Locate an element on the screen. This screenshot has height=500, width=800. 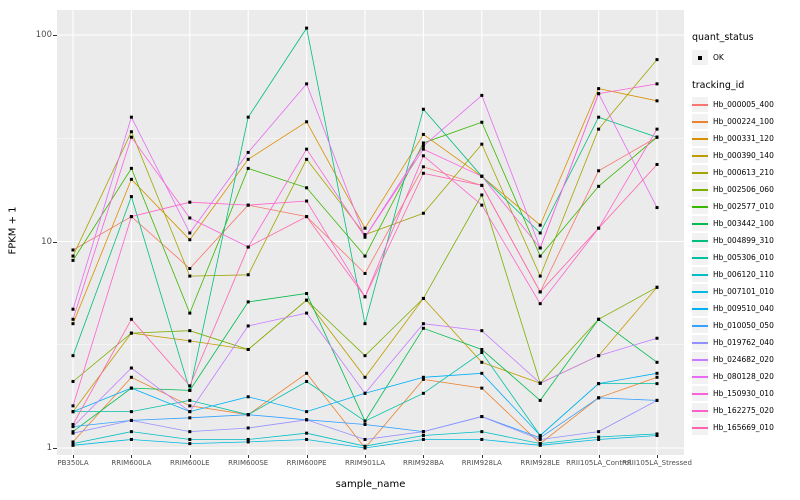
legend-item-Hb_000224_100: Hb_000224_100 is located at coordinates (745, 121).